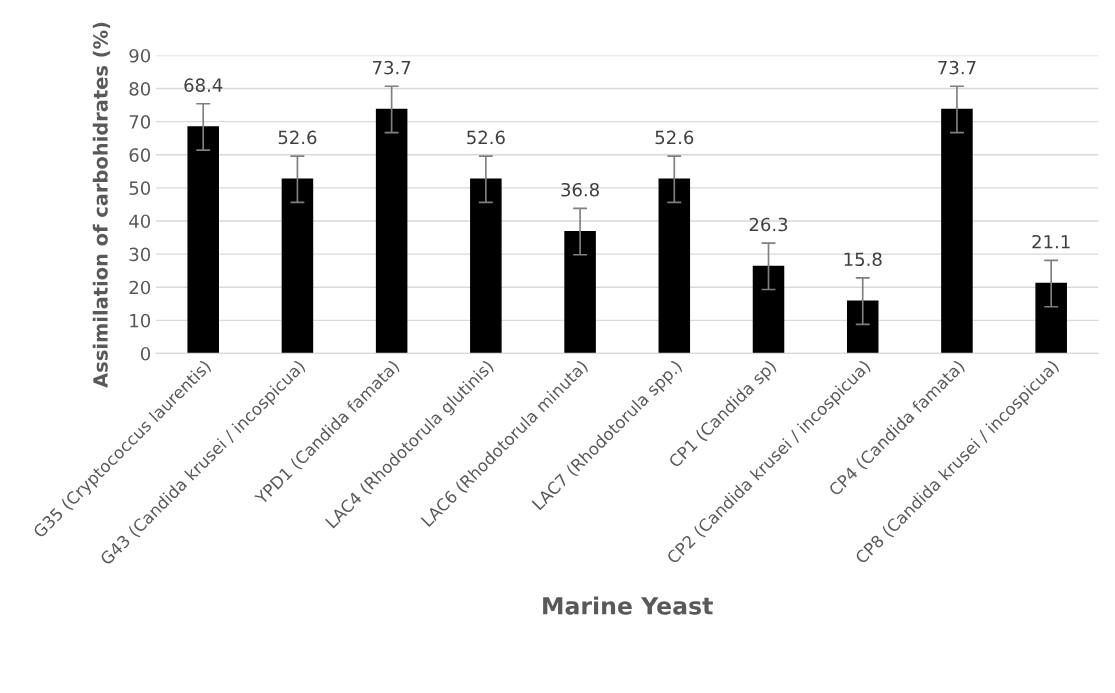 The height and width of the screenshot is (693, 1115). Describe the element at coordinates (140, 89) in the screenshot. I see `y-tick-label: 80` at that location.